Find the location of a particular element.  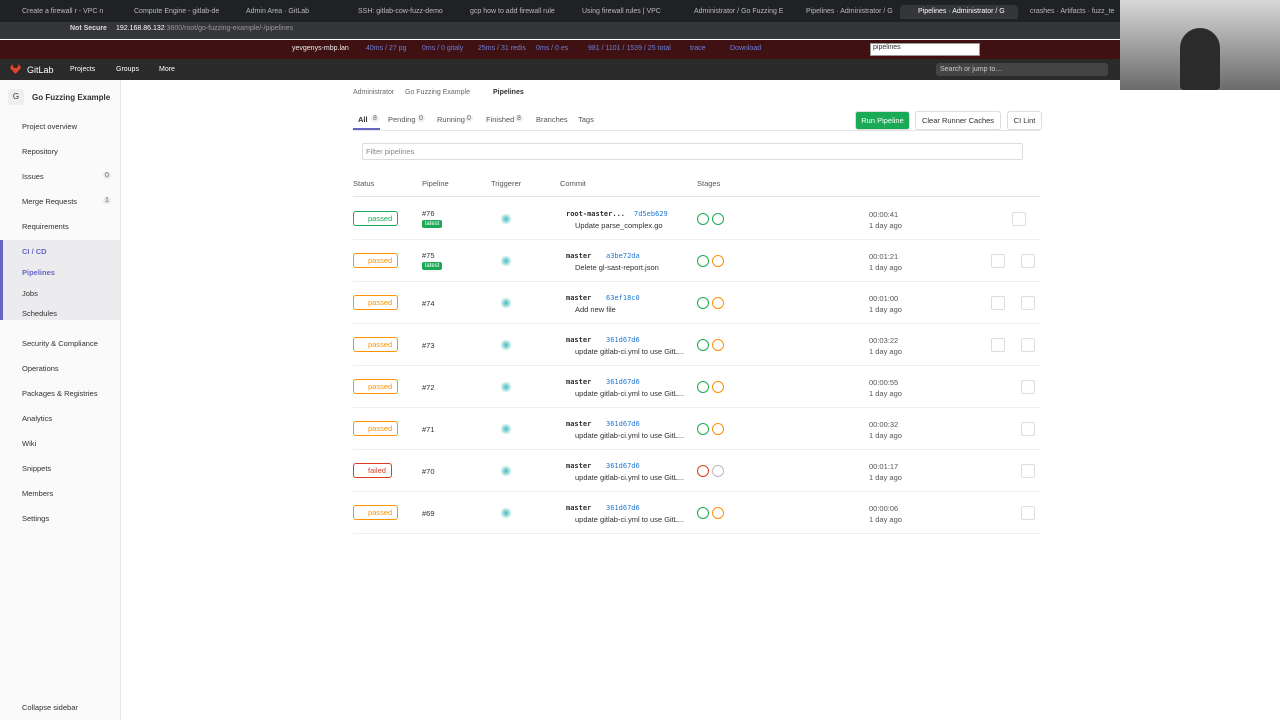

filter-input: Filter pipelines is located at coordinates (692, 151).